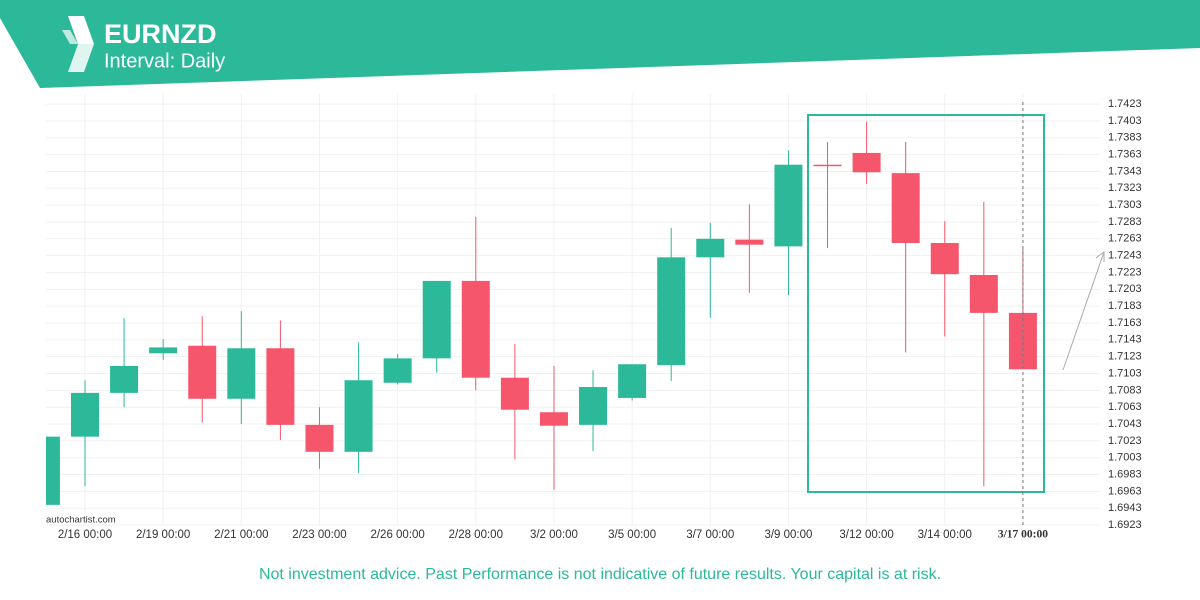 Image resolution: width=1200 pixels, height=600 pixels. Describe the element at coordinates (1125, 188) in the screenshot. I see `y-tick-label: 1.7323` at that location.